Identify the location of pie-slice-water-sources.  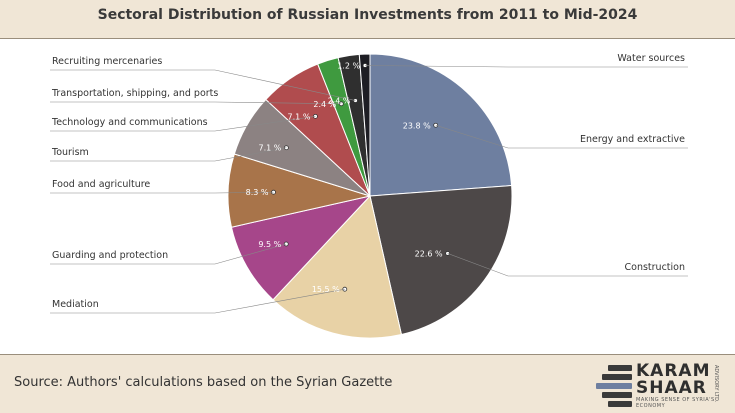
(364, 125).